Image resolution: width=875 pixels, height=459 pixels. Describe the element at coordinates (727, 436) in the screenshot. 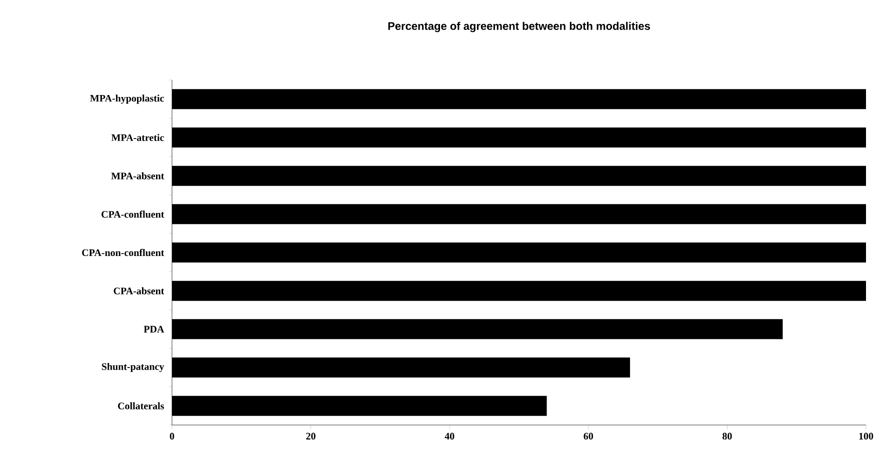

I see `x-tick-label: 80` at that location.